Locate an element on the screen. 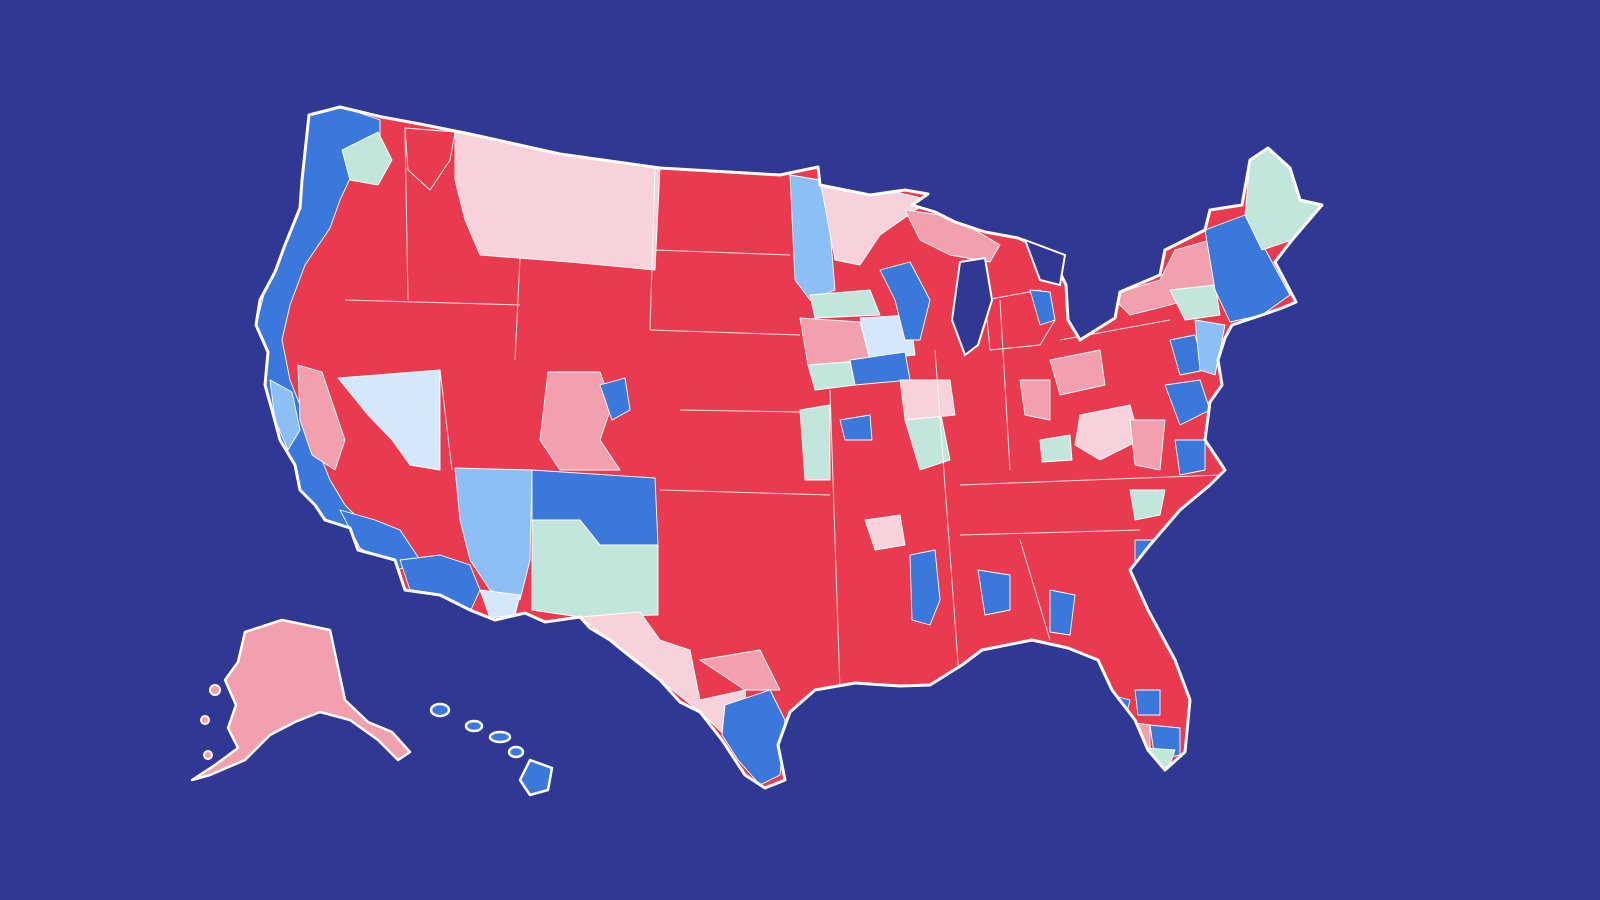 The height and width of the screenshot is (900, 1600). line-wyoming-west is located at coordinates (517, 309).